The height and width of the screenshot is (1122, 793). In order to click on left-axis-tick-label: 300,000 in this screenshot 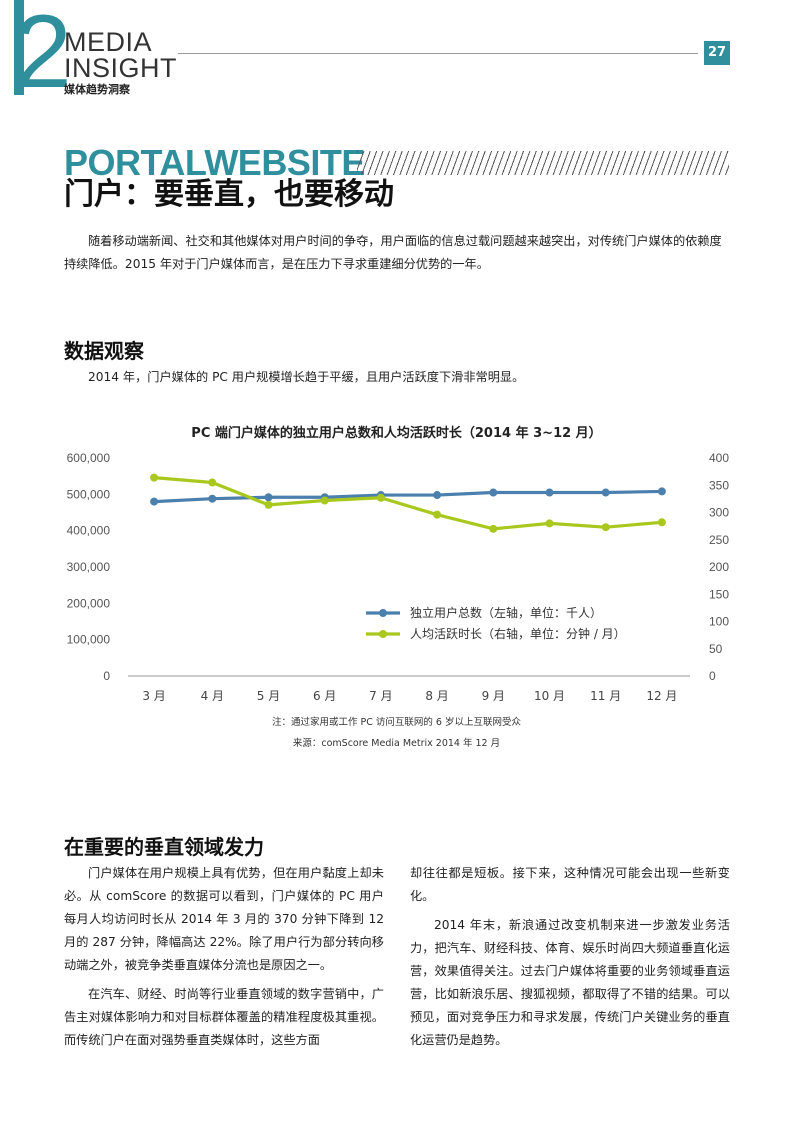, I will do `click(89, 567)`.